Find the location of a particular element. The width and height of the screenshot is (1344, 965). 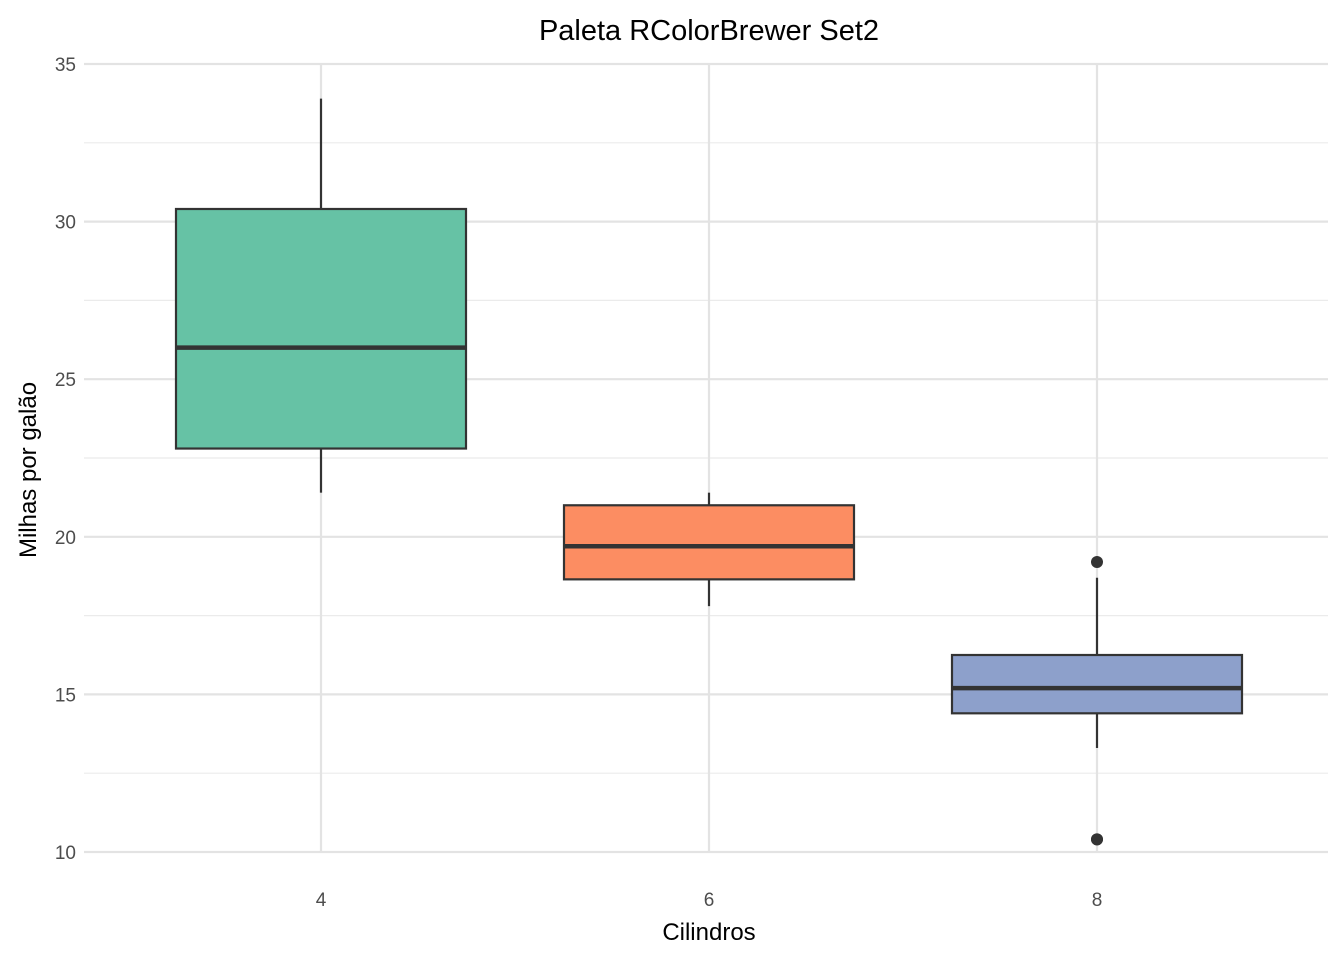

x-axis-label: Cilindros is located at coordinates (708, 932).